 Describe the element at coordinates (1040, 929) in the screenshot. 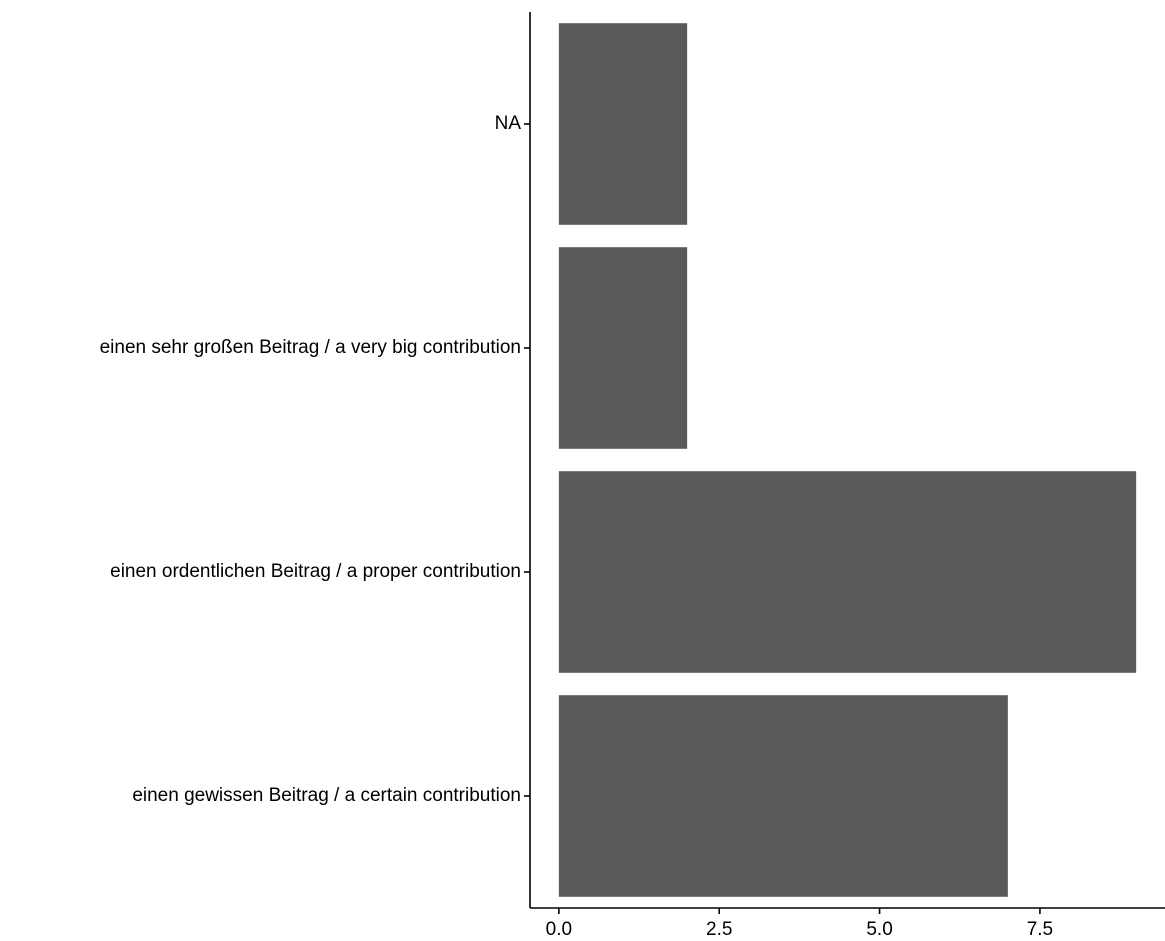

I see `x-tick-label-3: 7.5` at that location.